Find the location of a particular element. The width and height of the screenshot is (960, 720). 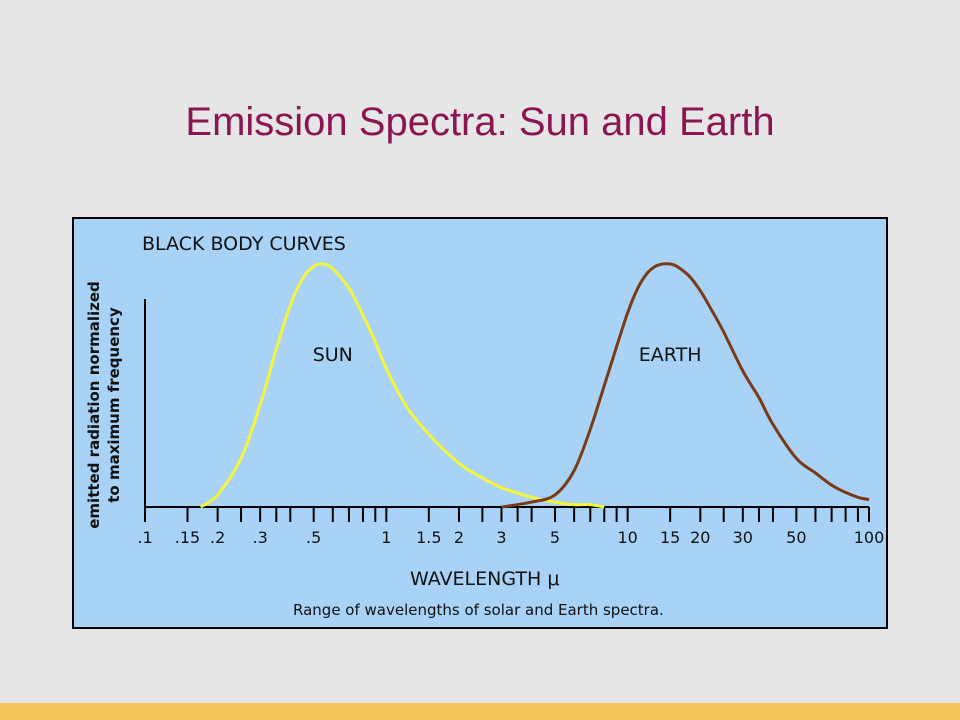

x-tick-label: .2 is located at coordinates (217, 537).